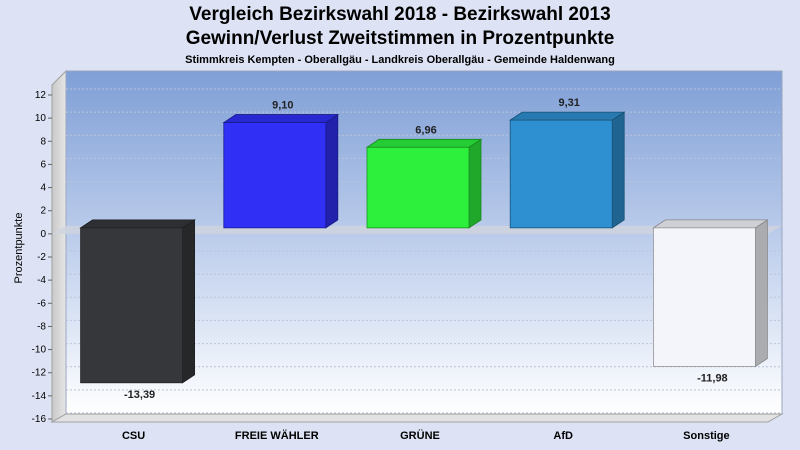  What do you see at coordinates (712, 378) in the screenshot?
I see `data-label: -11,98` at bounding box center [712, 378].